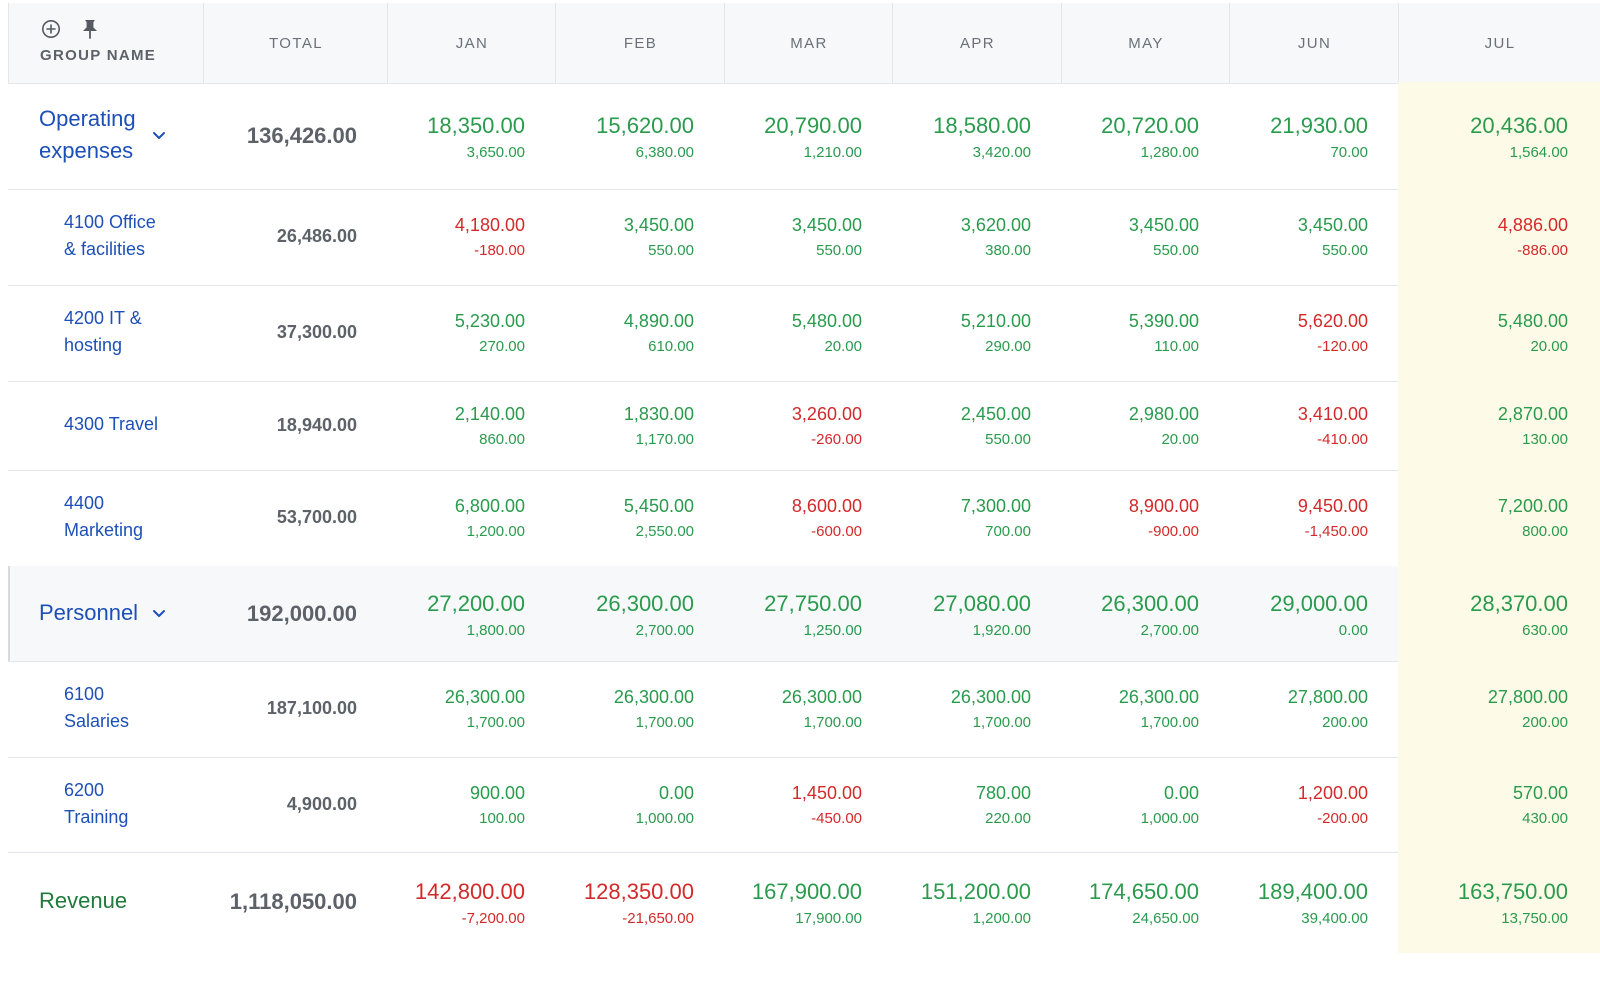 The height and width of the screenshot is (1006, 1600). I want to click on month-cell-feb: 5,450.00 2,550.00, so click(639, 518).